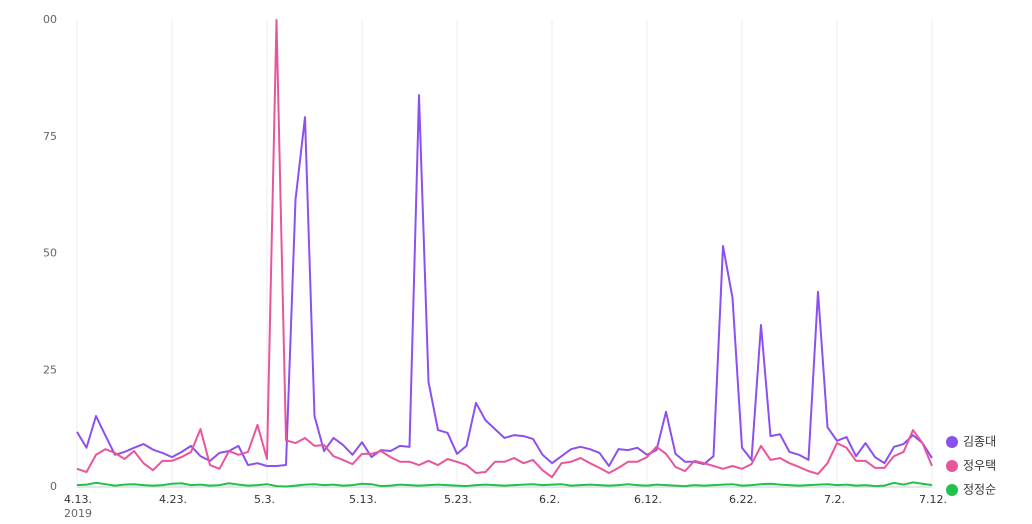 This screenshot has height=524, width=1032. Describe the element at coordinates (979, 466) in the screenshot. I see `legend-label: 정우택` at that location.